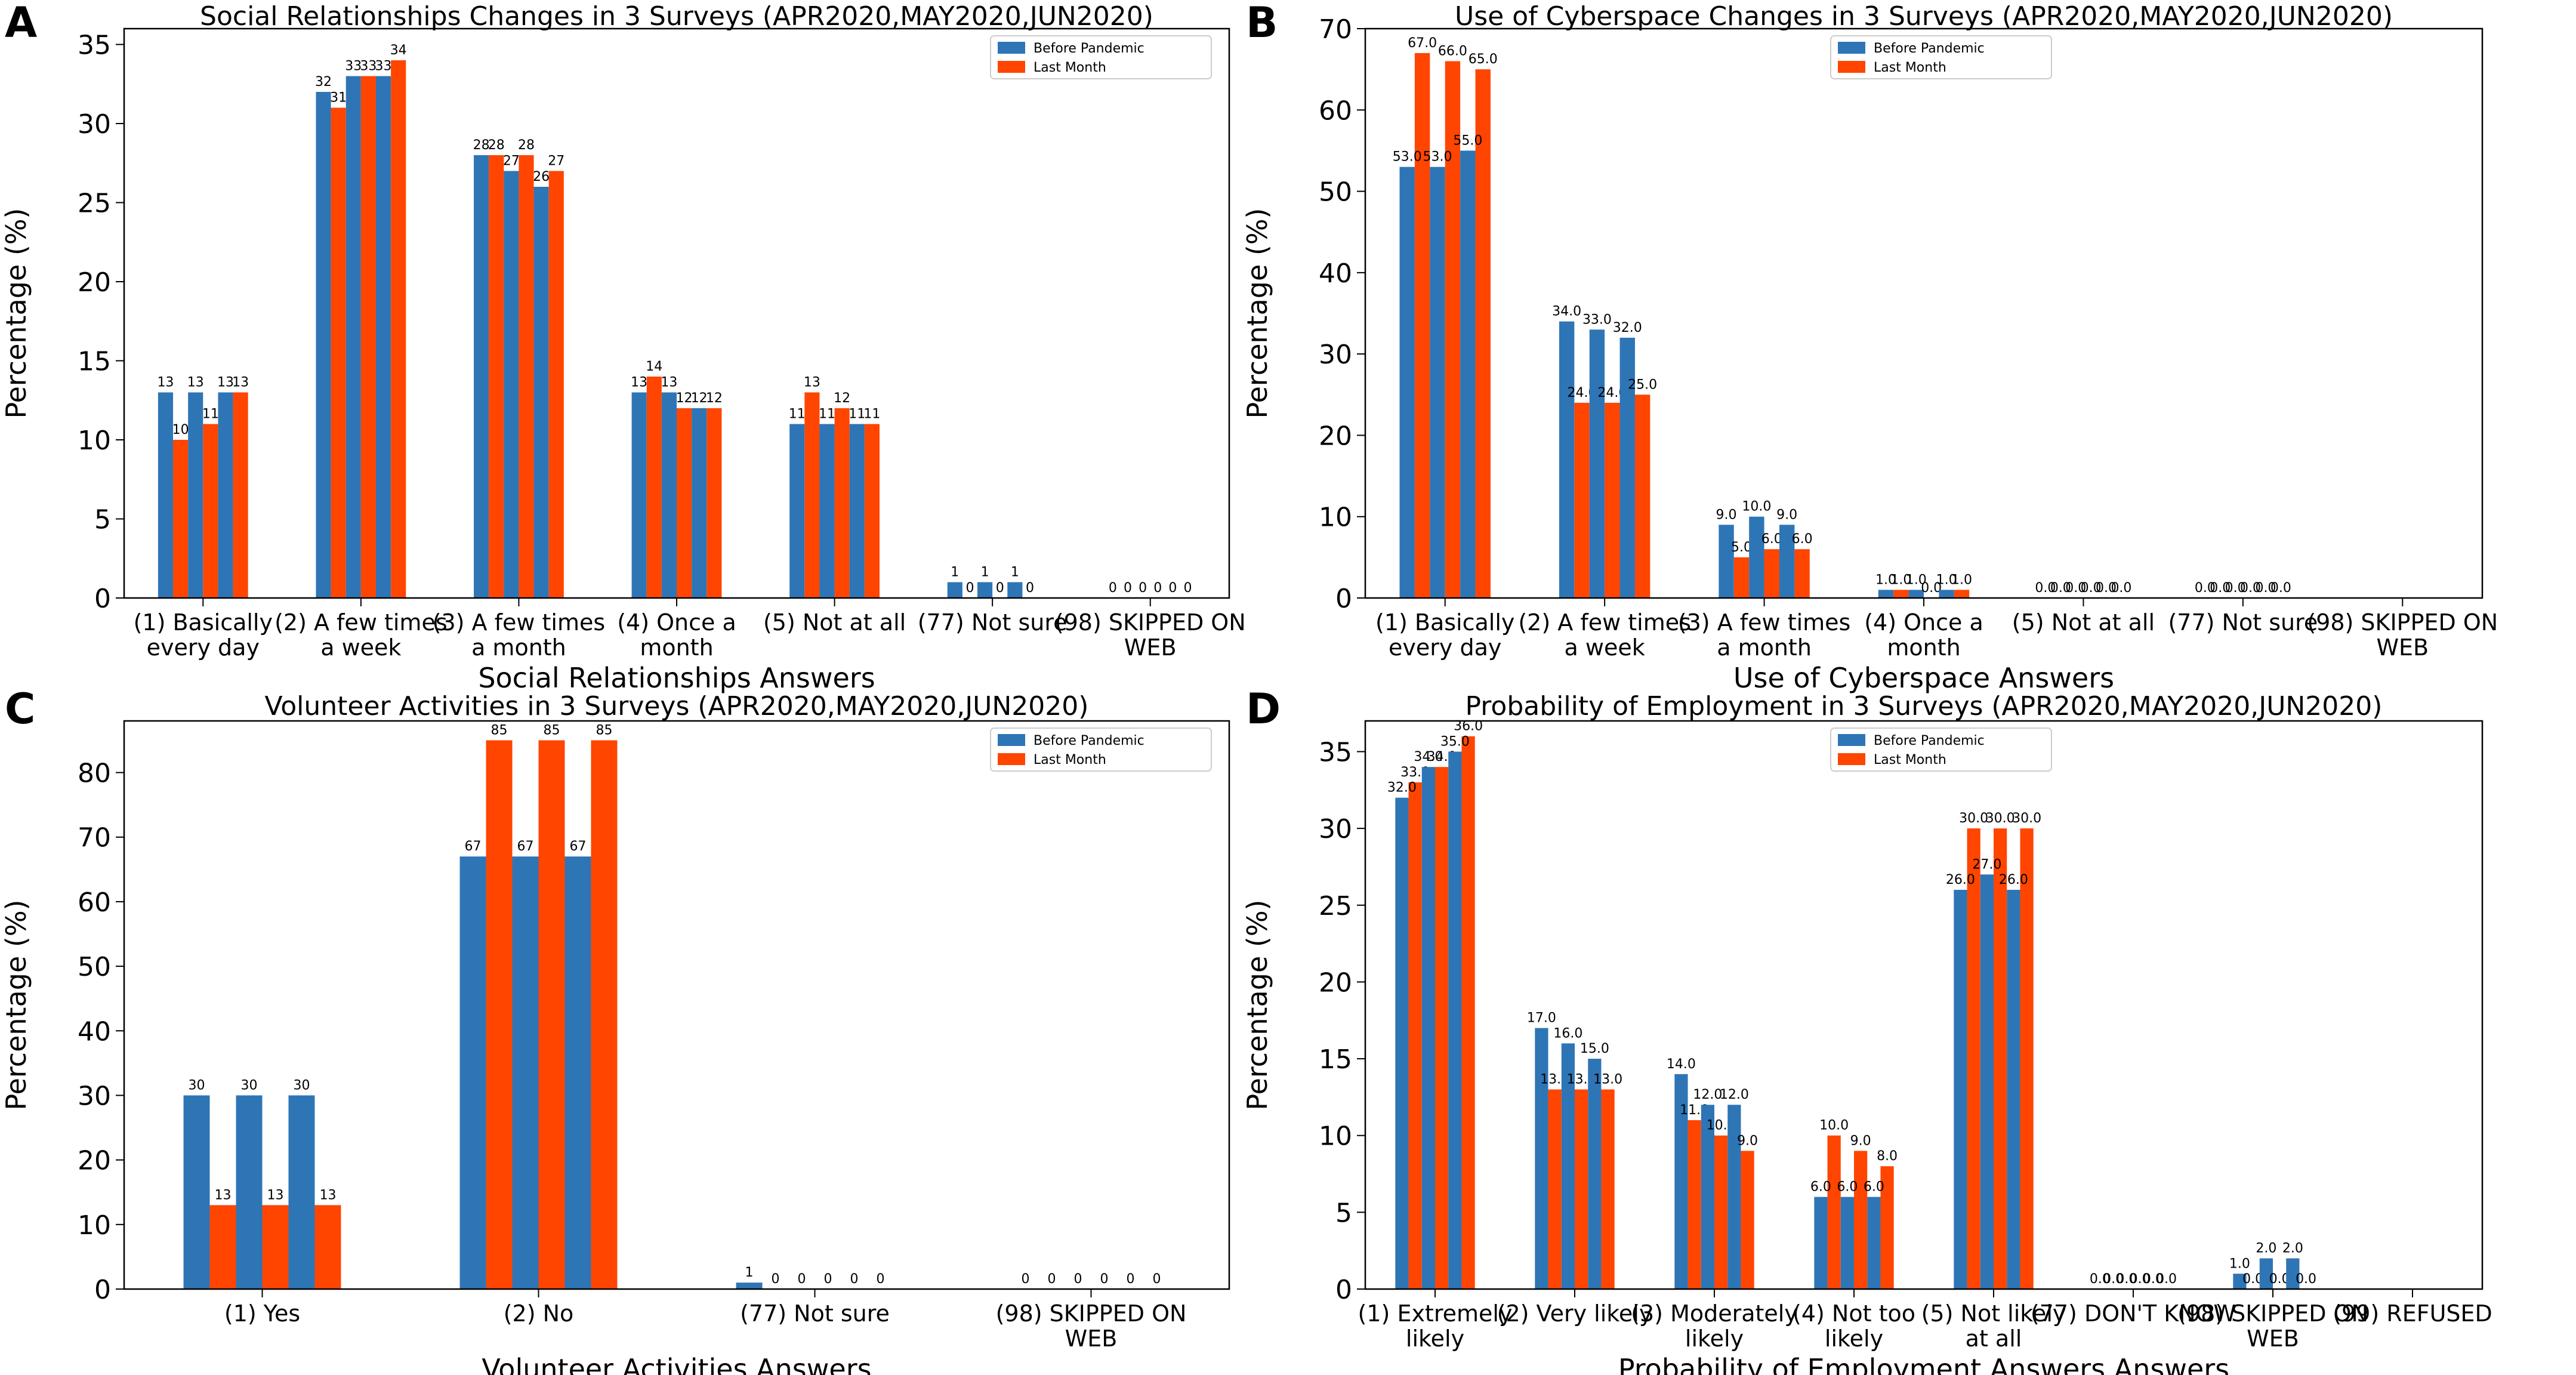 The height and width of the screenshot is (1375, 2576). I want to click on y-tick-label: 0, so click(1343, 599).